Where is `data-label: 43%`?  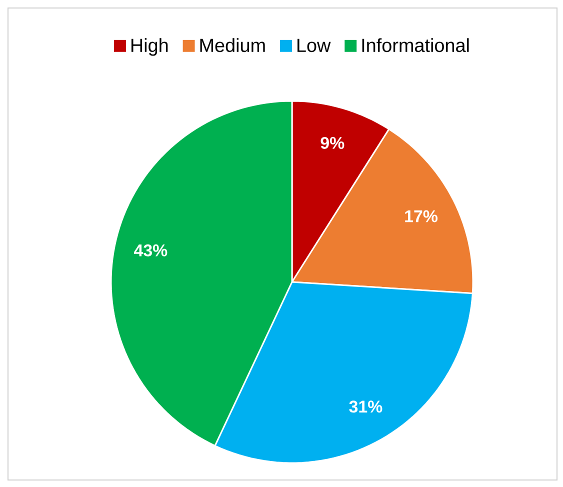
data-label: 43% is located at coordinates (151, 250).